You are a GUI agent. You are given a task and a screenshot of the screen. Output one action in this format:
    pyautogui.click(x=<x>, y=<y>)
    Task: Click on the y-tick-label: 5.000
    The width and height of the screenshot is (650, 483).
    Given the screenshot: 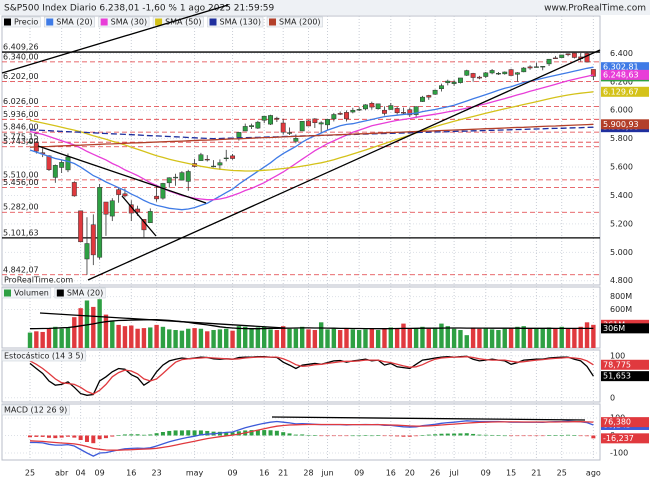 What is the action you would take?
    pyautogui.click(x=621, y=252)
    